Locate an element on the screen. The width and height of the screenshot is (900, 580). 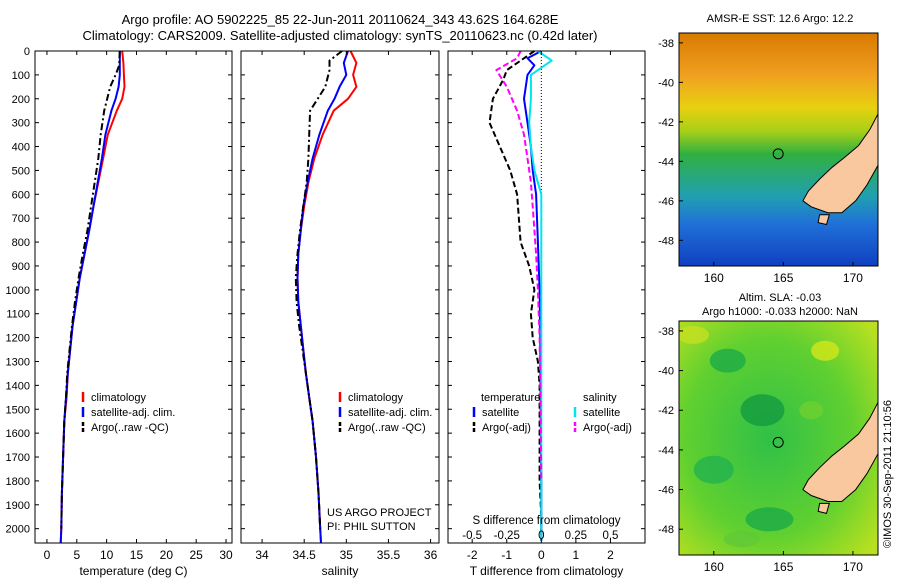
island is located at coordinates (823, 508).